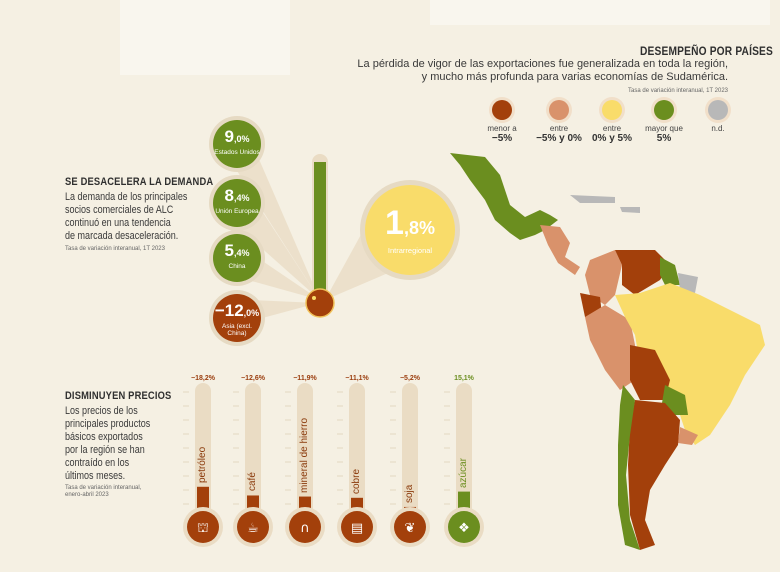 This screenshot has height=572, width=780. Describe the element at coordinates (559, 138) in the screenshot. I see `legend-item-range: −5% y 0%` at that location.